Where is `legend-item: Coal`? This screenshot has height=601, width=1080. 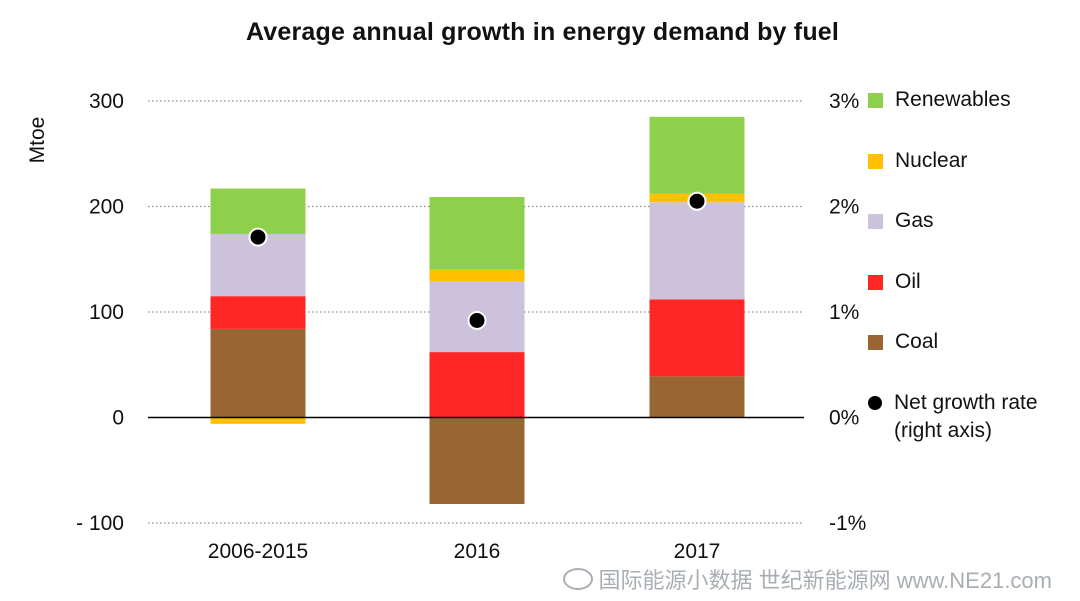 legend-item: Coal is located at coordinates (903, 342).